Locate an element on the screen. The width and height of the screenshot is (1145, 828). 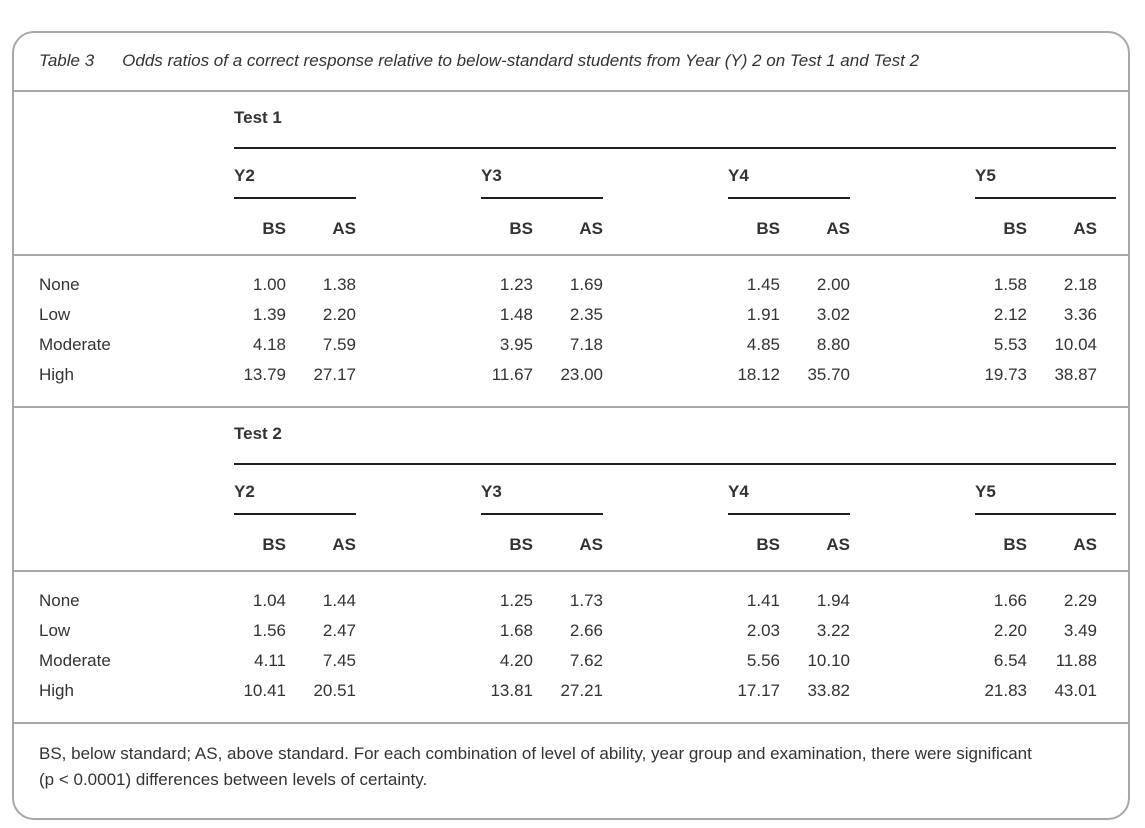
odds-value: 11.67 is located at coordinates (512, 374).